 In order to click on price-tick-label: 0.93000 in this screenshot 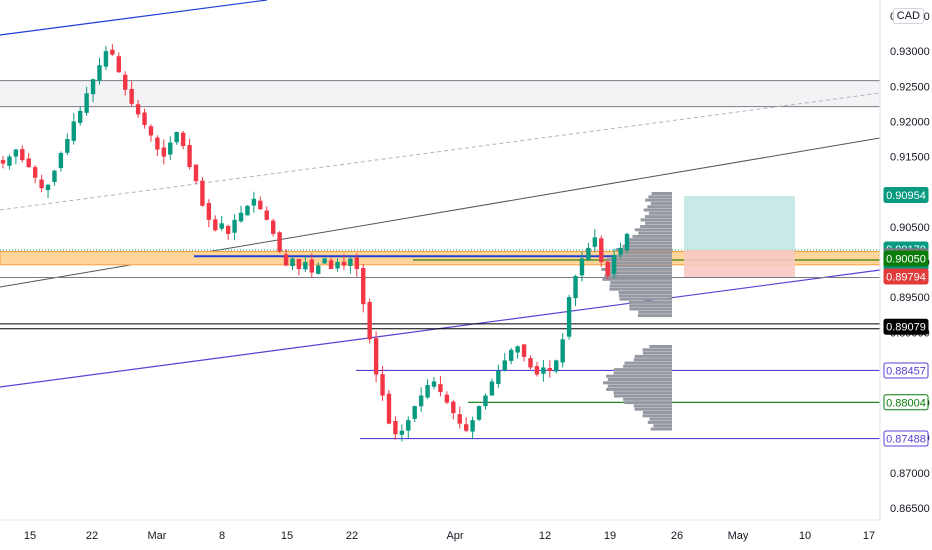, I will do `click(910, 52)`.